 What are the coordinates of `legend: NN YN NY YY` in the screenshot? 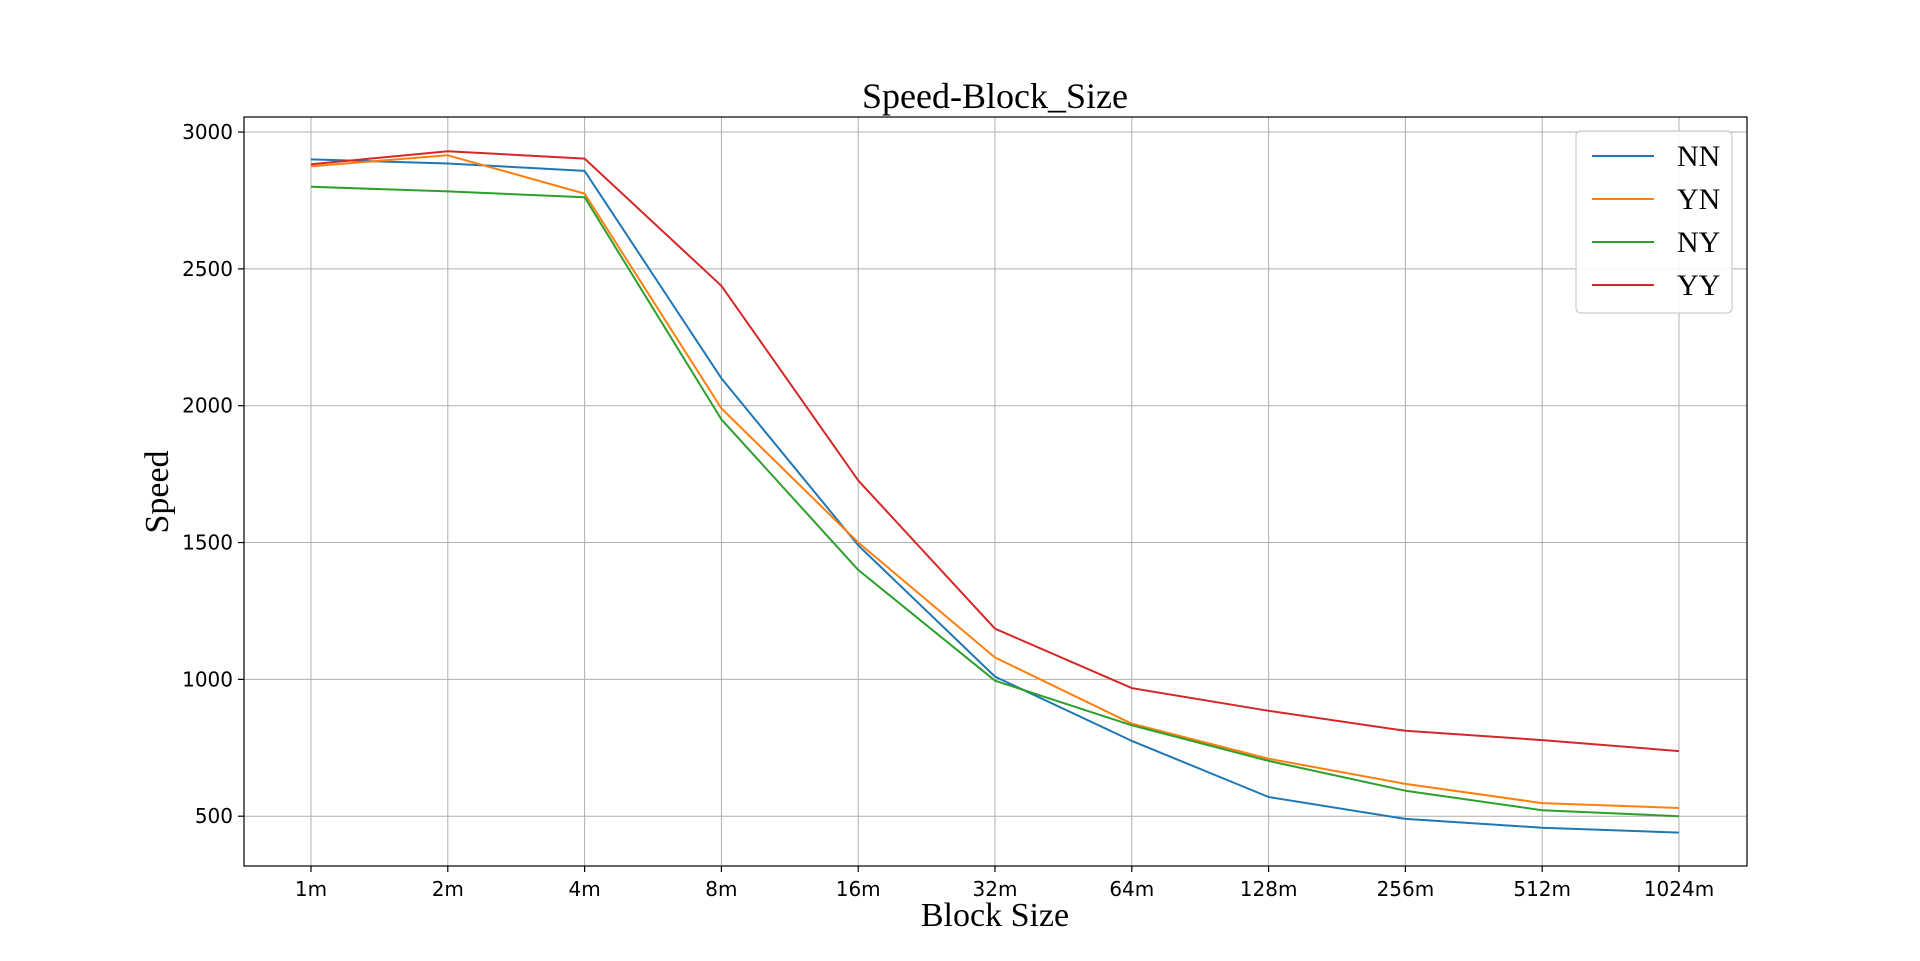 It's located at (1654, 222).